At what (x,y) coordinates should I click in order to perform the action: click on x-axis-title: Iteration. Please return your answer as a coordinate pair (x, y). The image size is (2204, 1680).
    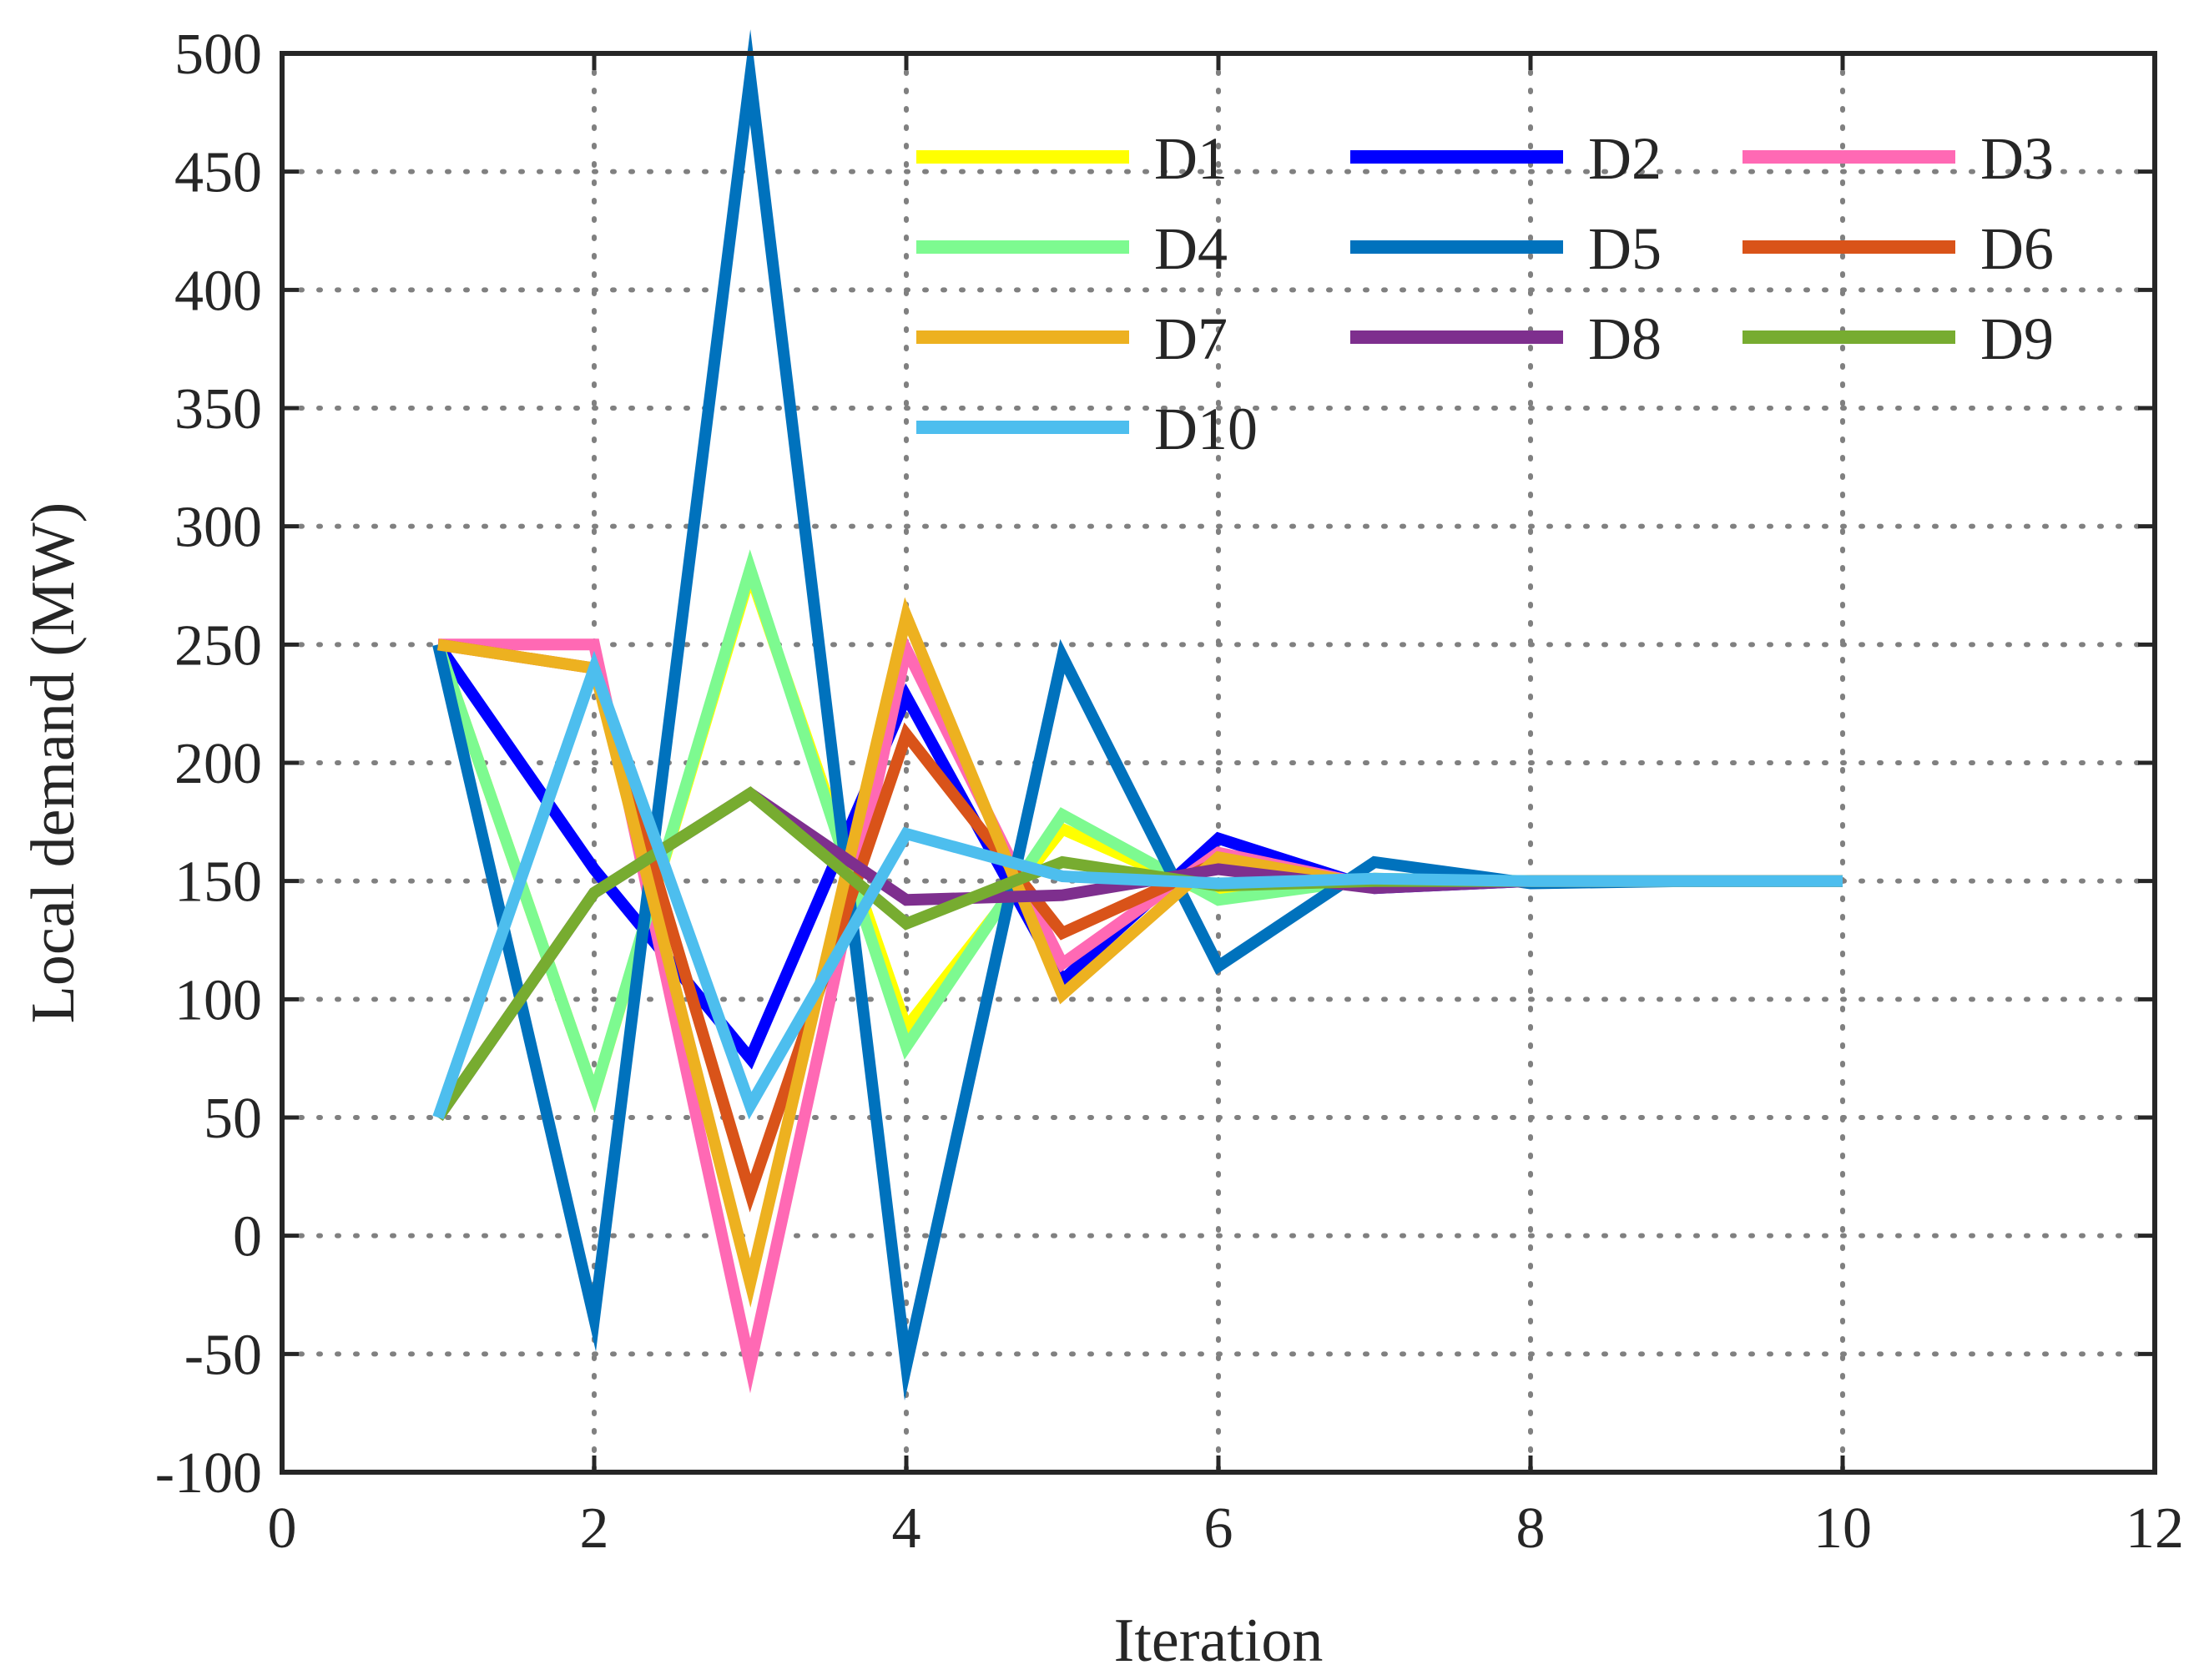
    Looking at the image, I should click on (1219, 1641).